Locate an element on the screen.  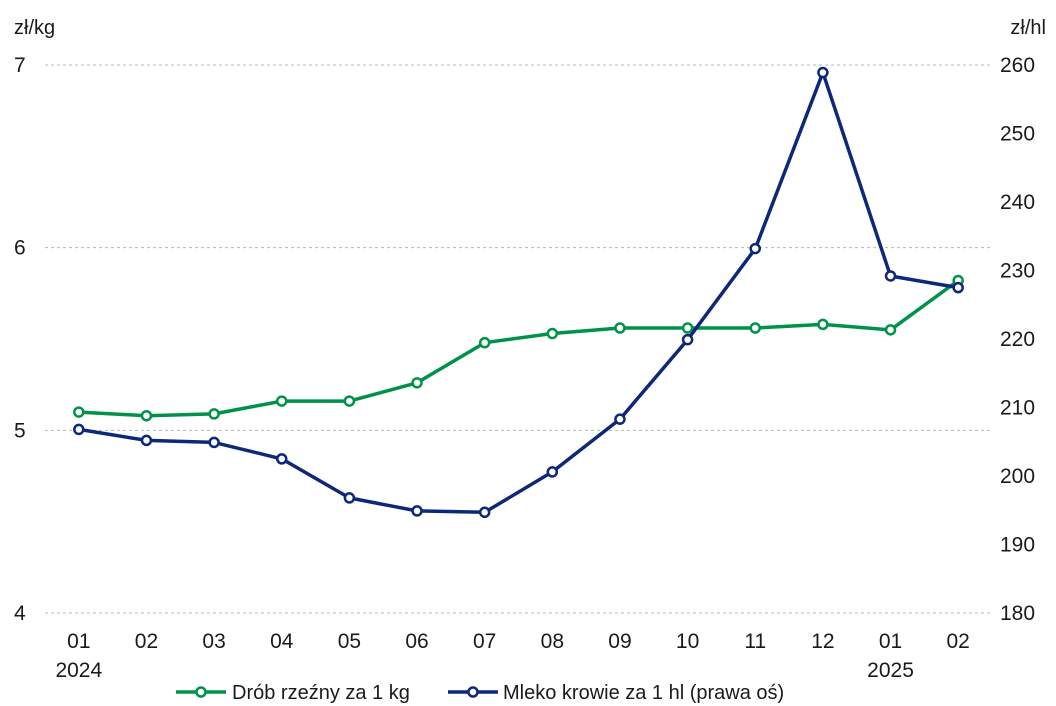
left-axis-ticks: 4 5 6 7 is located at coordinates (20, 339).